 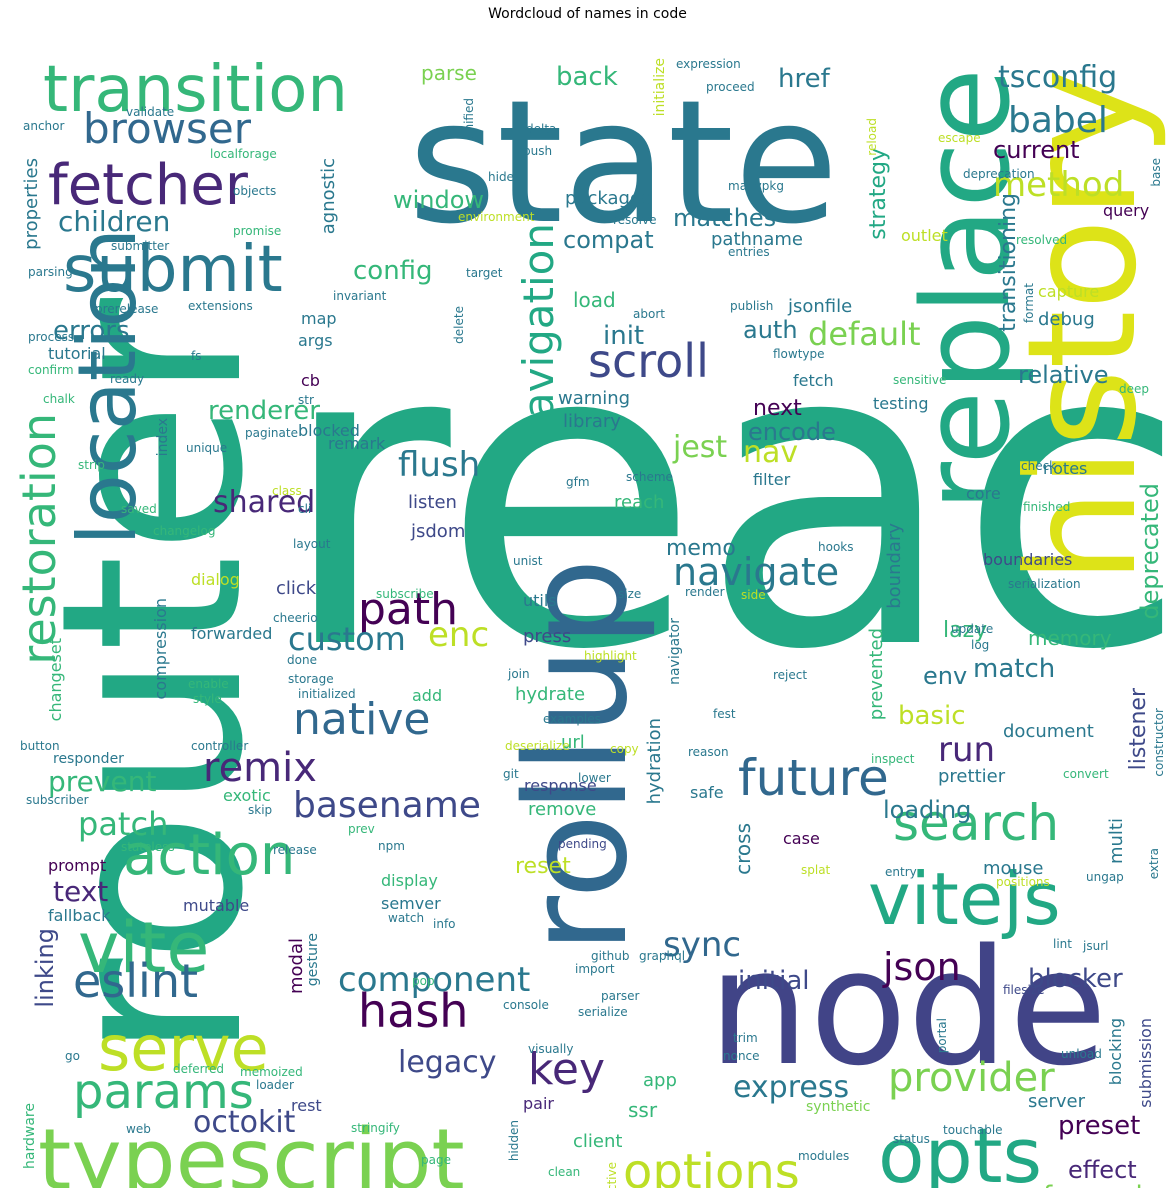 What do you see at coordinates (347, 639) in the screenshot?
I see `word-custom: custom` at bounding box center [347, 639].